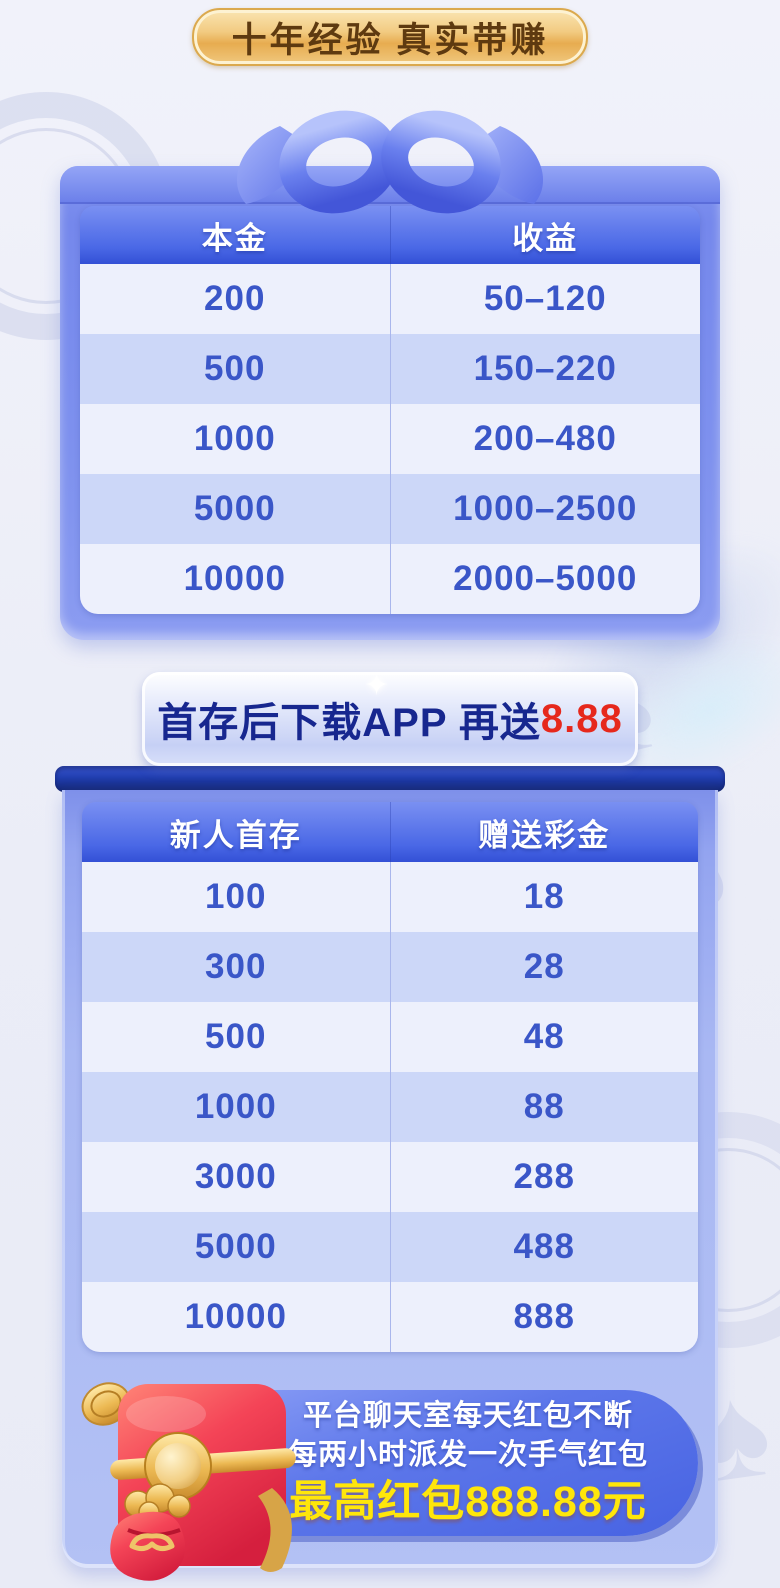 The width and height of the screenshot is (780, 1588). I want to click on cell-principal: 1000, so click(234, 438).